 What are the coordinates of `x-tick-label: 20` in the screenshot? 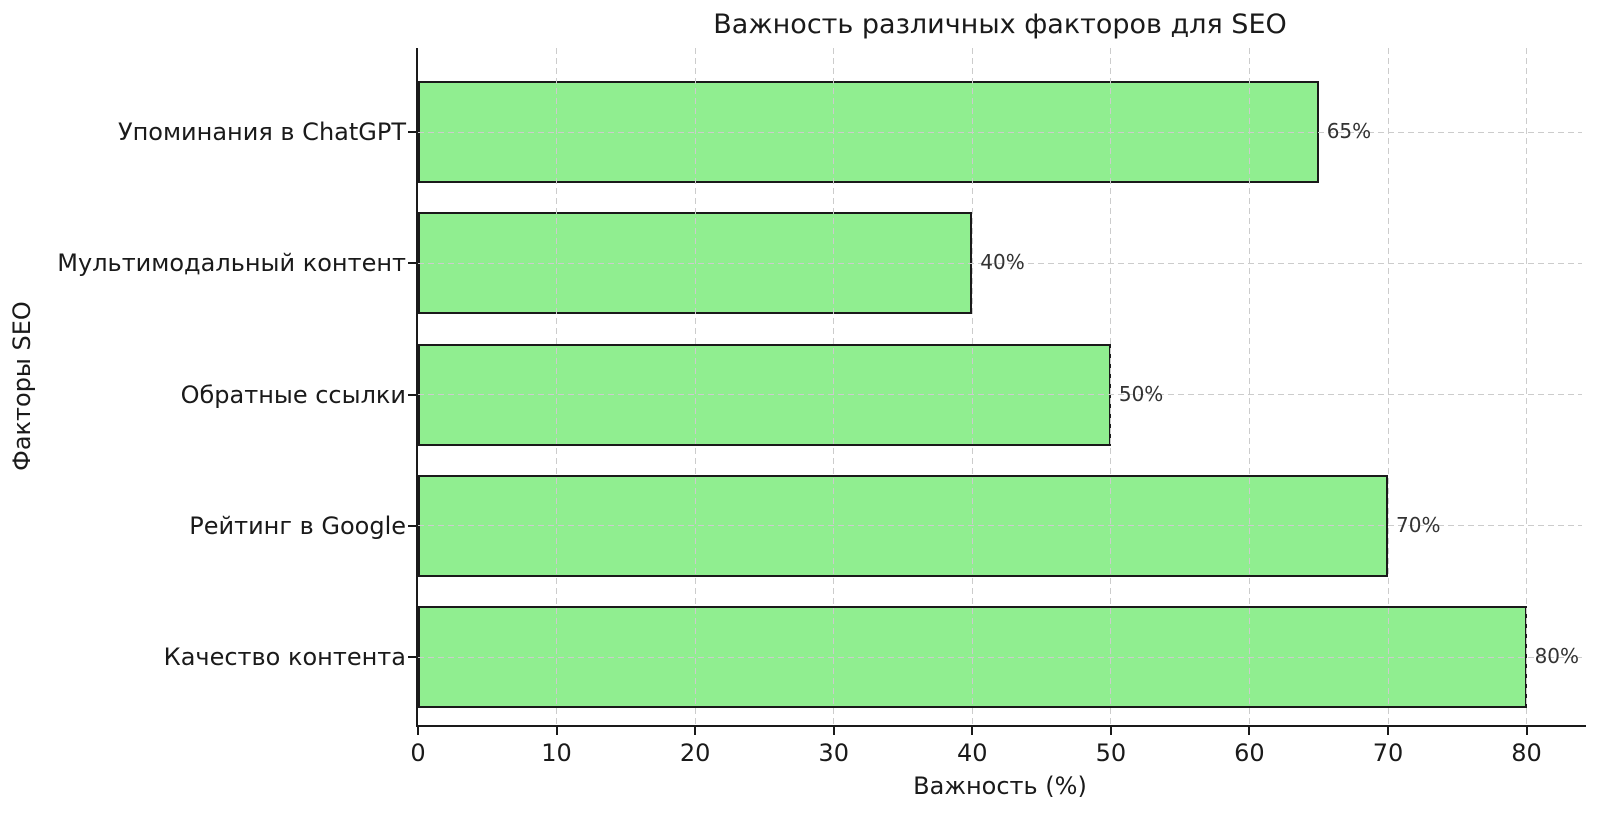 It's located at (695, 753).